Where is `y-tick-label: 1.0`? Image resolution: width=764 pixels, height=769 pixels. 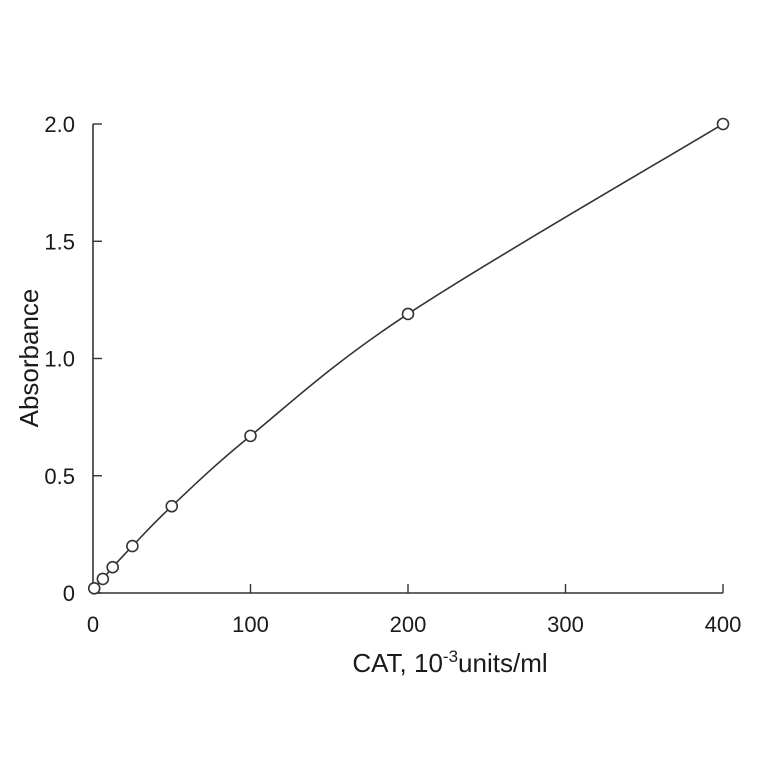 y-tick-label: 1.0 is located at coordinates (59, 359).